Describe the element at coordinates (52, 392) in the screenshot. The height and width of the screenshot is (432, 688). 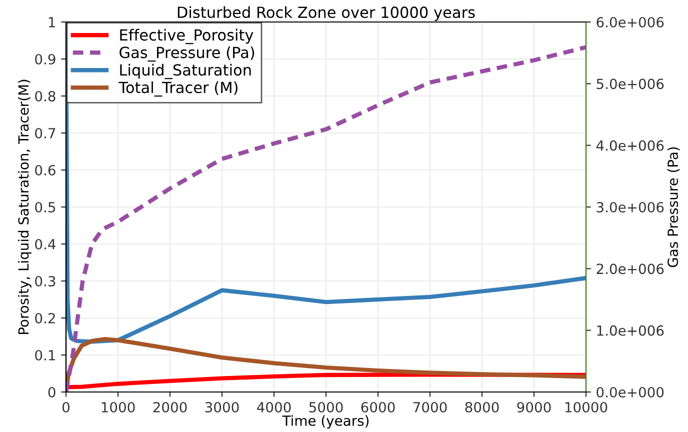
I see `y-tick-label: 0` at that location.